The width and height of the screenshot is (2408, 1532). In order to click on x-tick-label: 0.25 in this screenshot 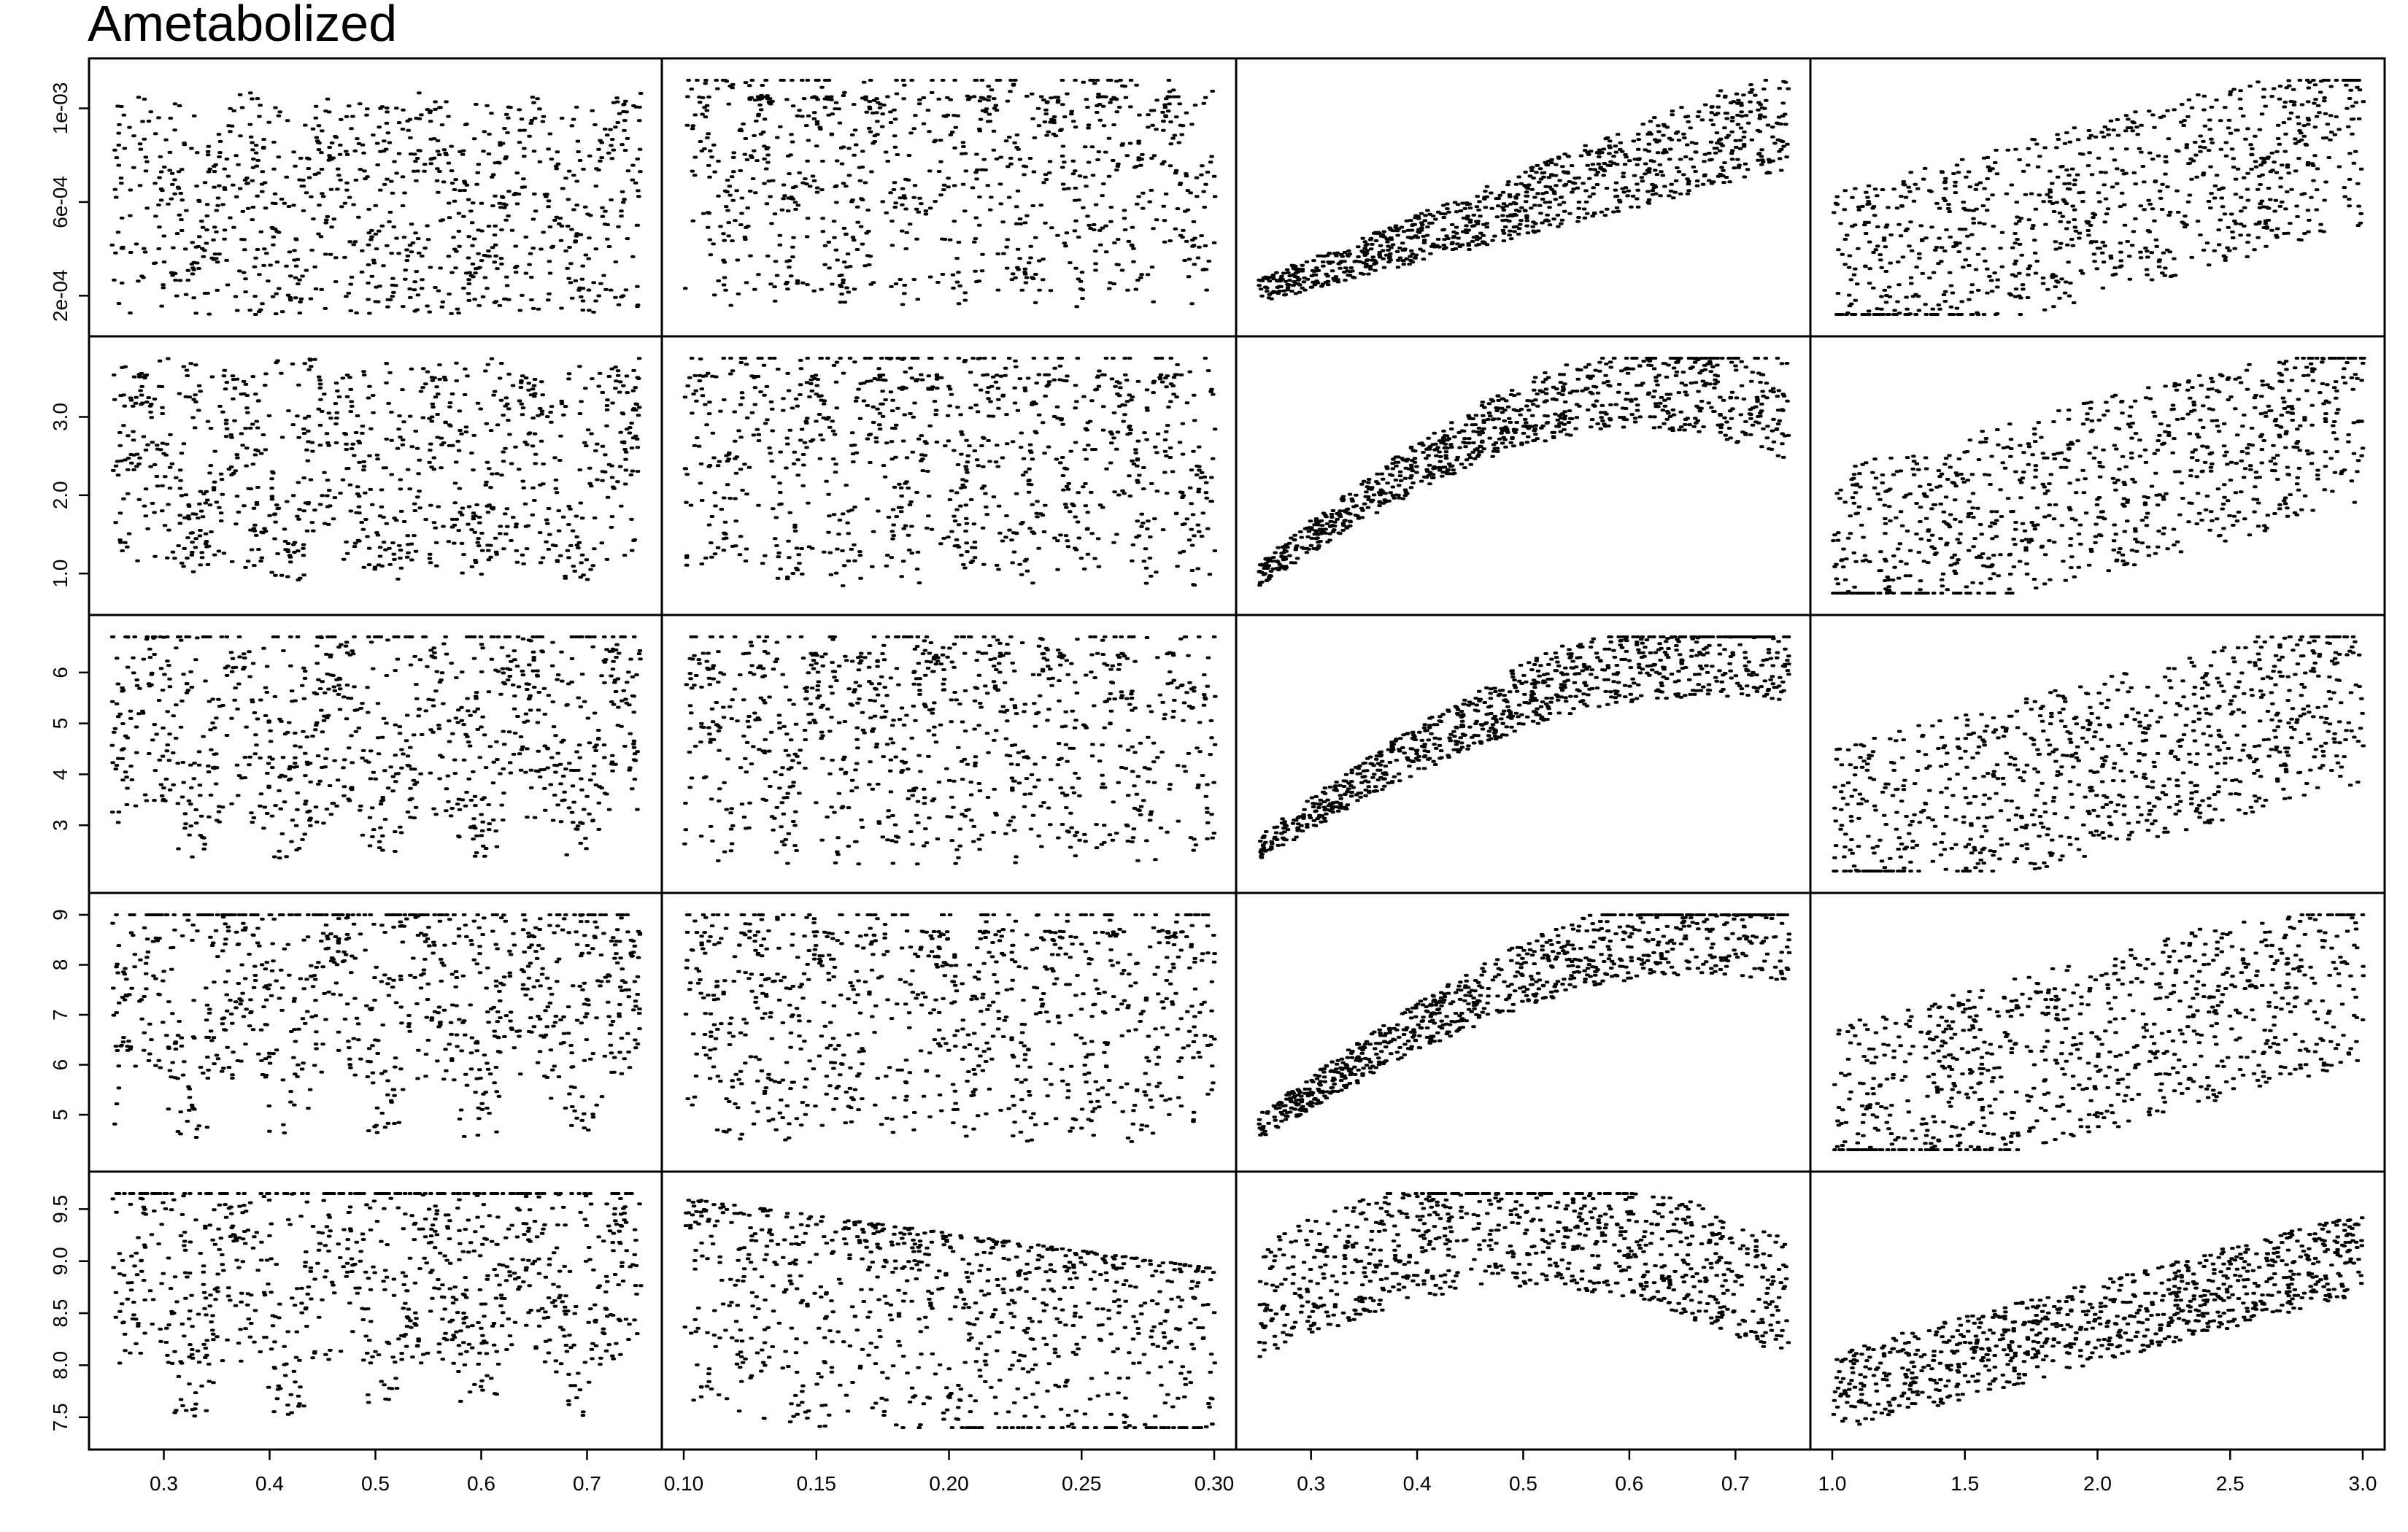, I will do `click(1082, 1484)`.